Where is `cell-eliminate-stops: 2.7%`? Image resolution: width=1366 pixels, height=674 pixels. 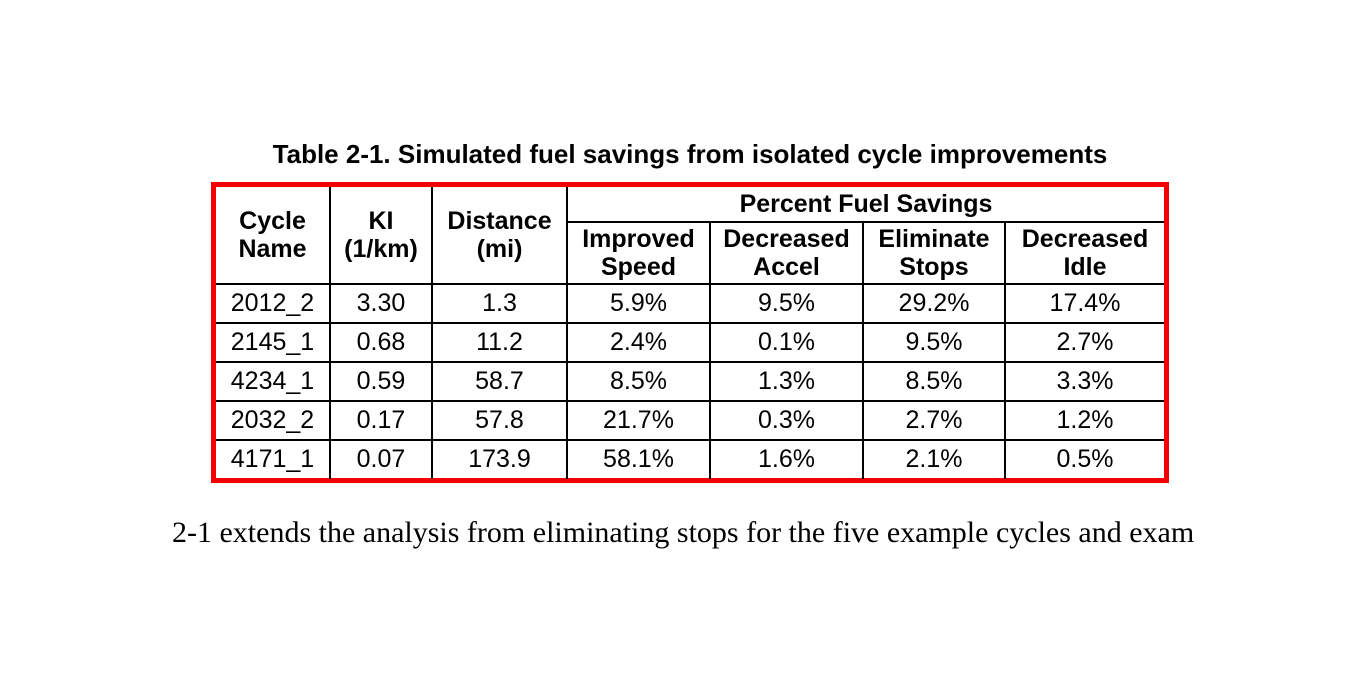
cell-eliminate-stops: 2.7% is located at coordinates (934, 420).